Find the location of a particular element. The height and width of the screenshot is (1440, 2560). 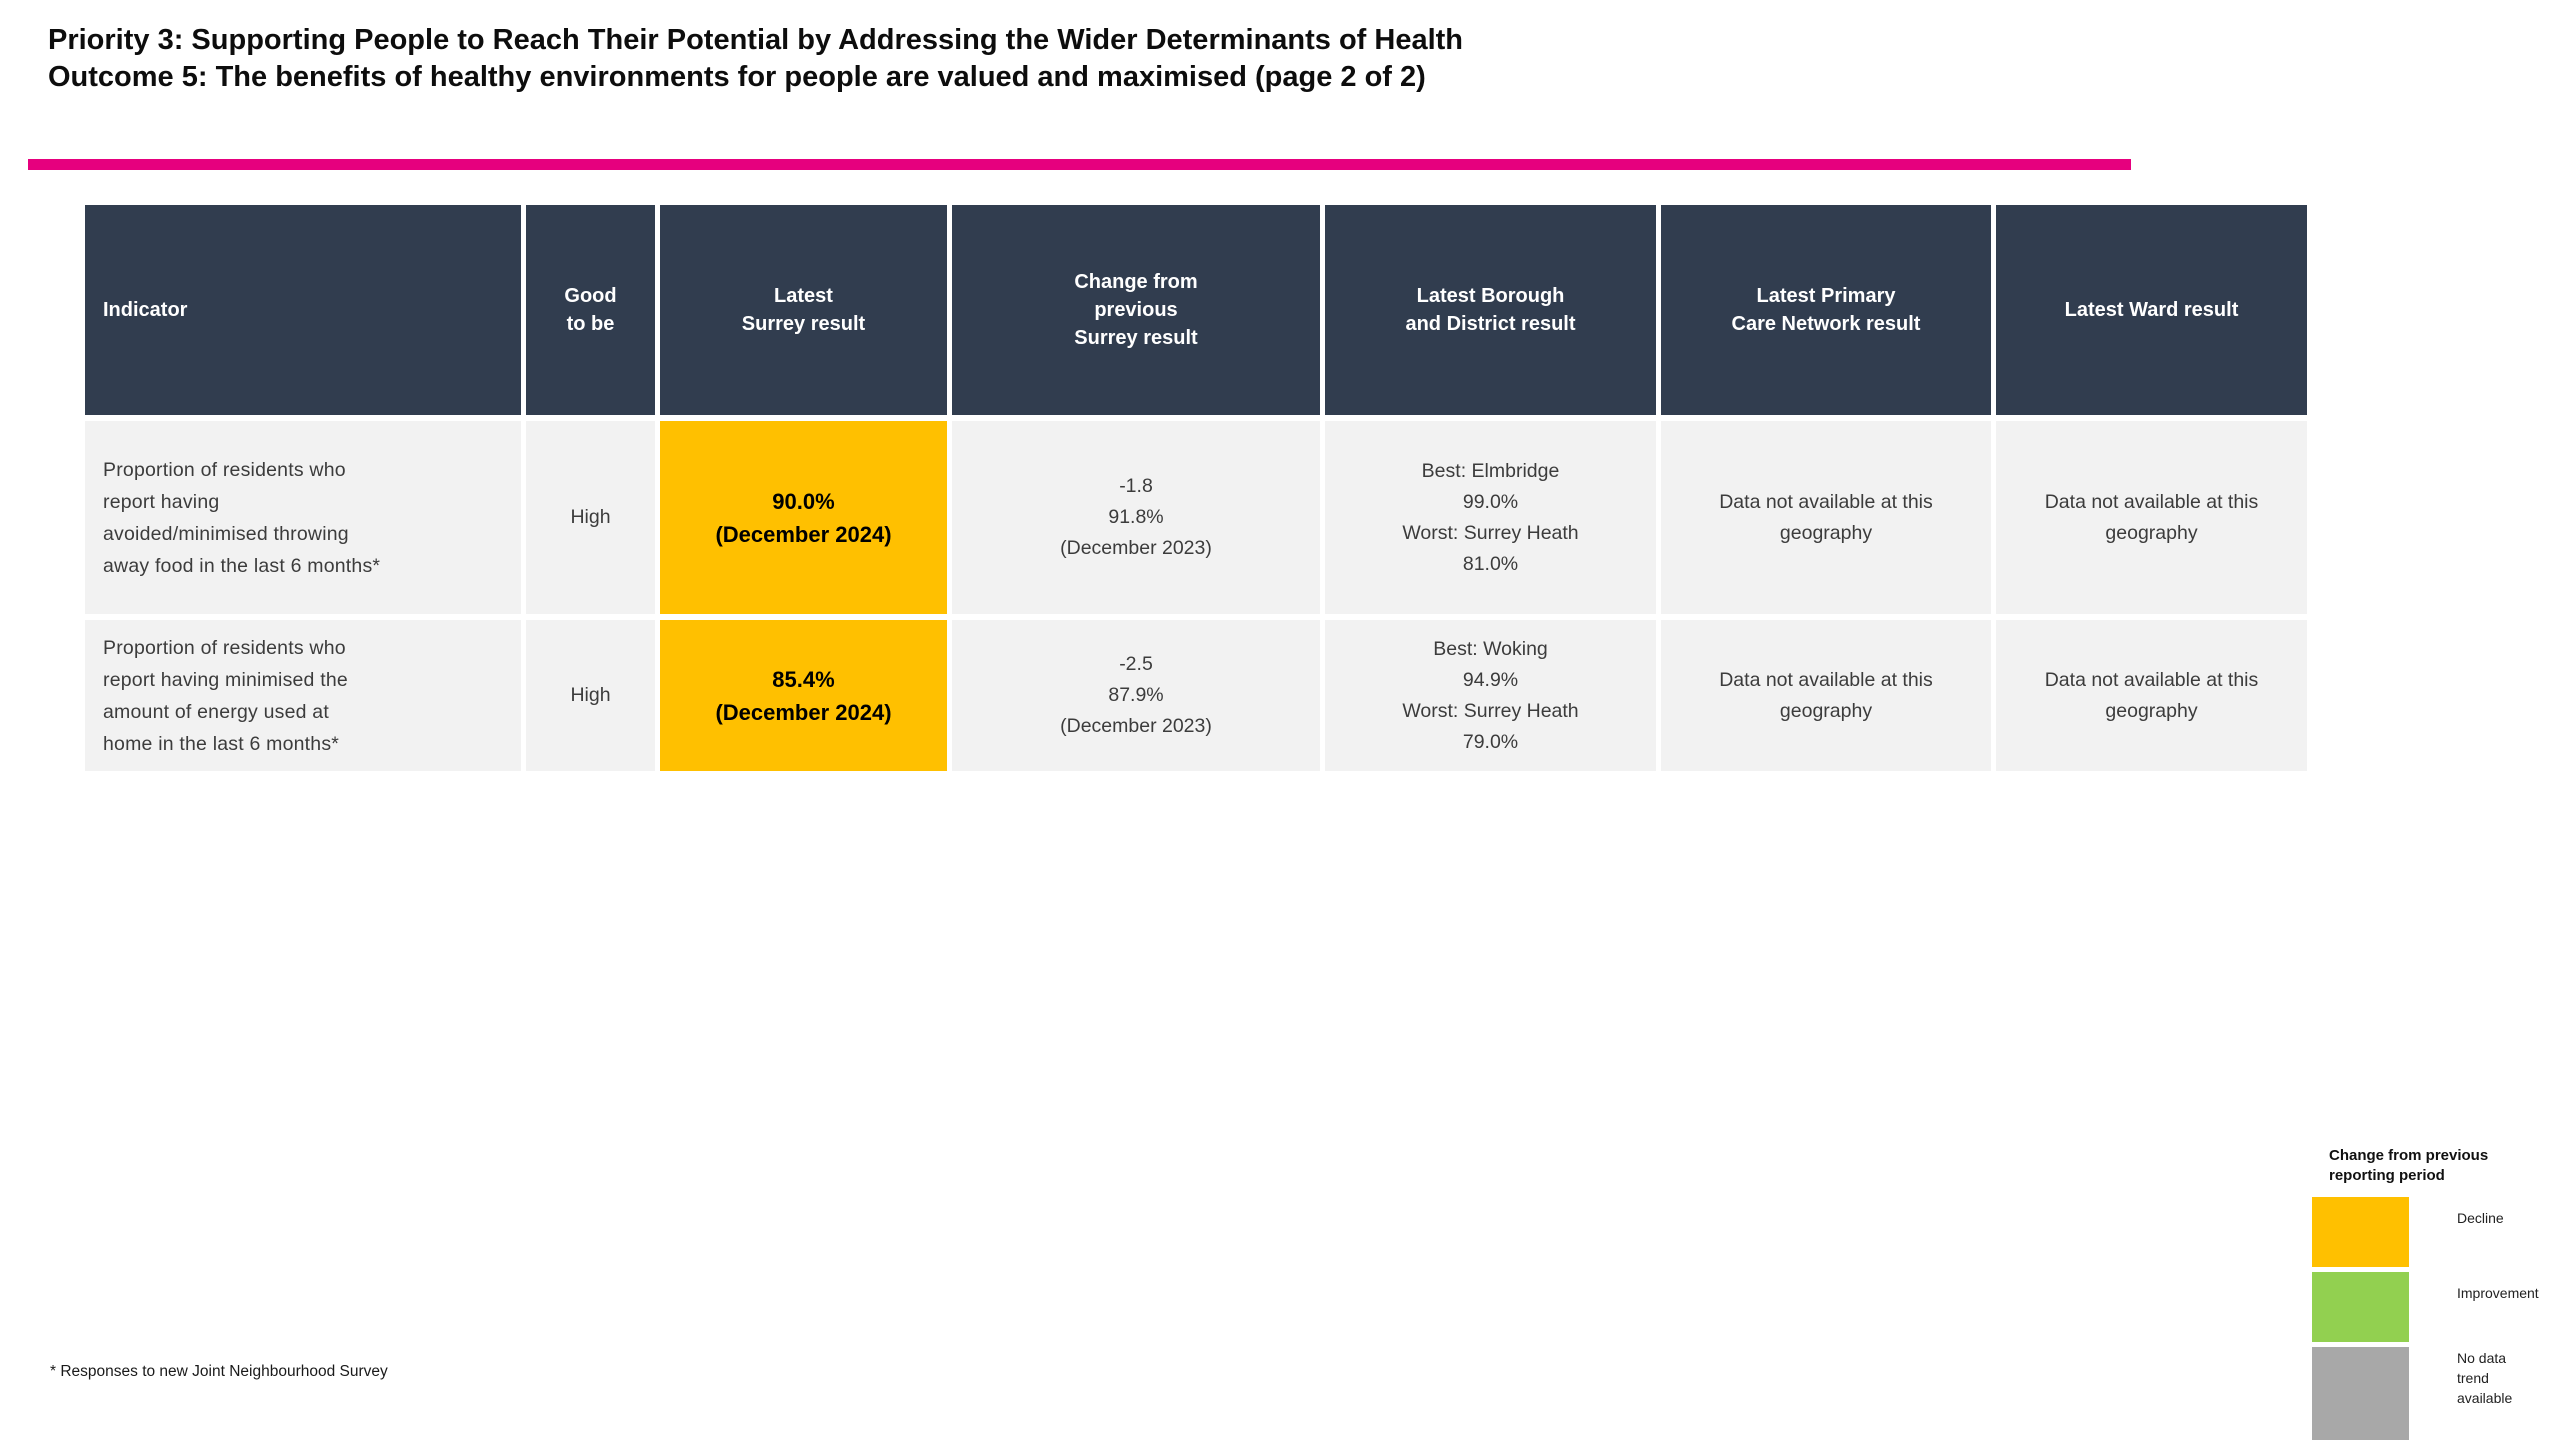

legend-swatch-no-data is located at coordinates (2360, 1393).